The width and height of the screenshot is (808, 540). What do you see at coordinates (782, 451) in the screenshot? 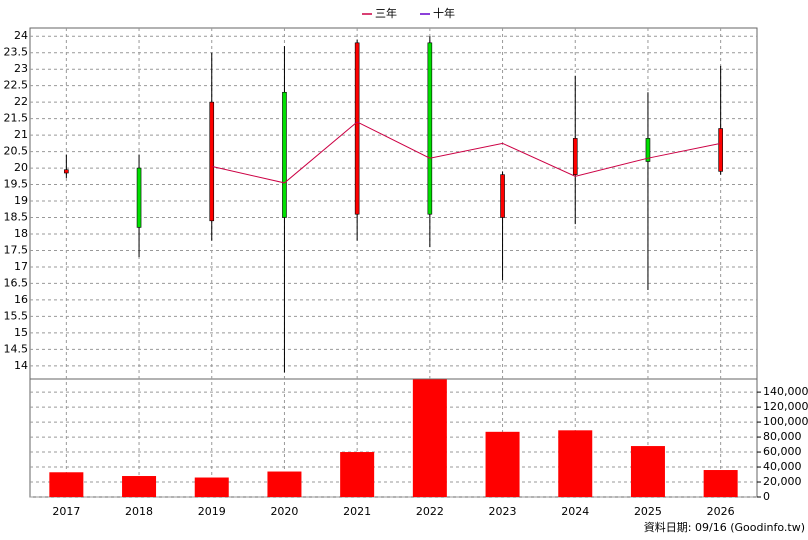
I see `y2-tick-label: 60,000` at bounding box center [782, 451].